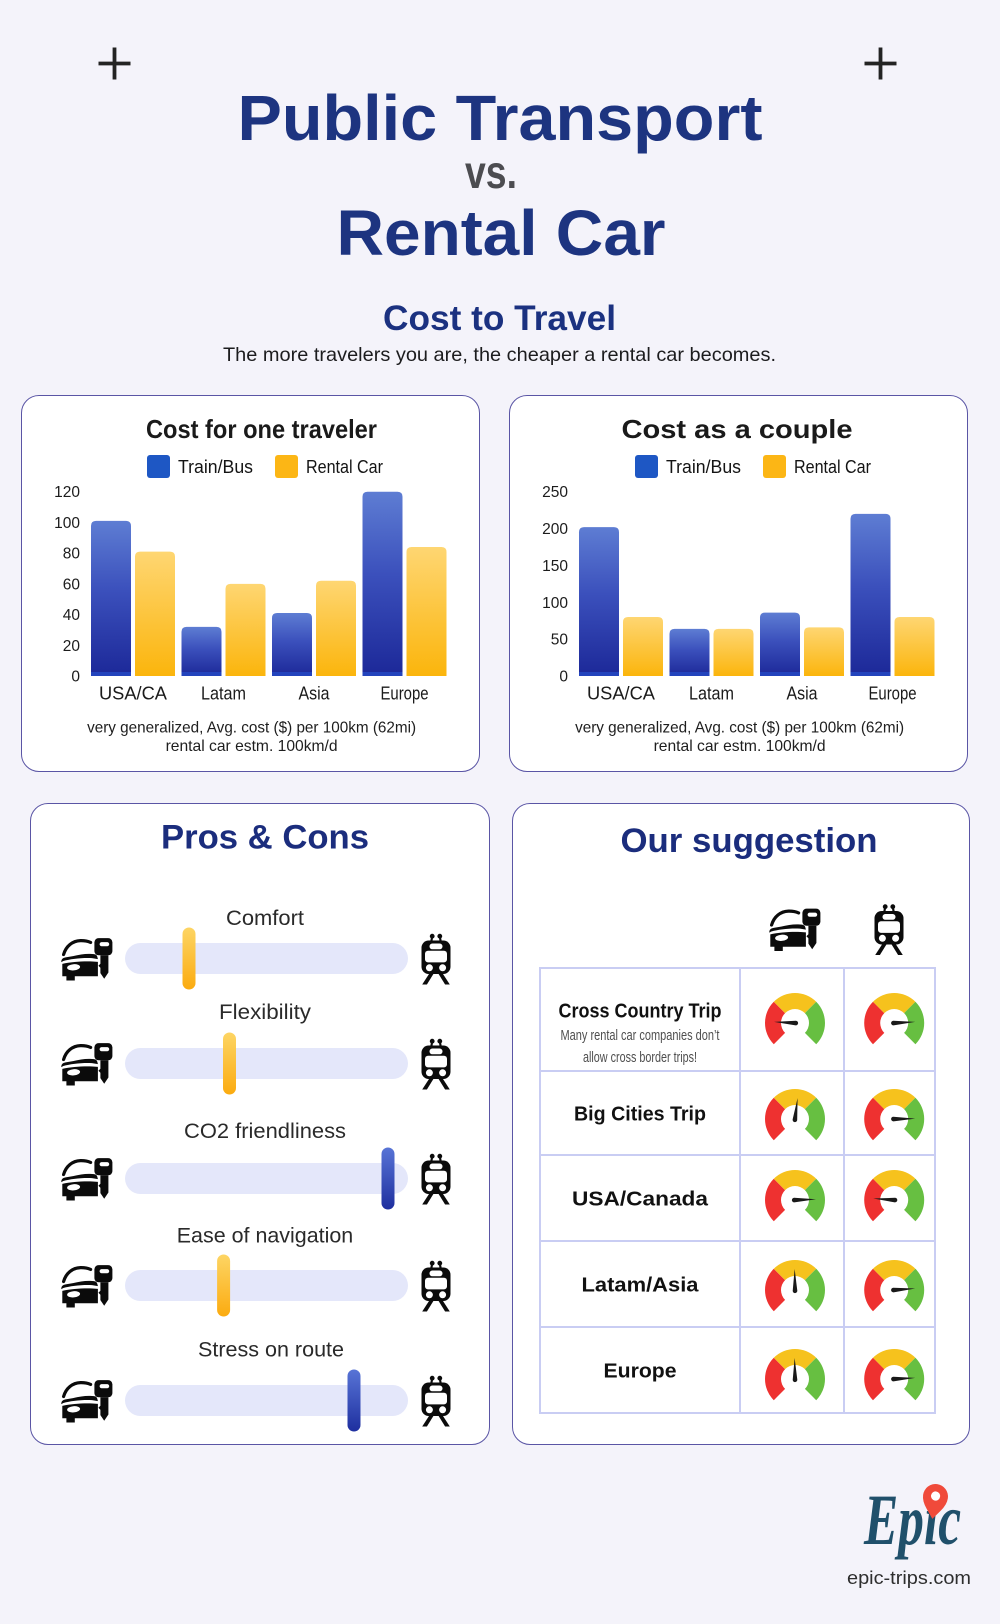 The image size is (1000, 1624). What do you see at coordinates (72, 615) in the screenshot?
I see `svg-text: 40` at bounding box center [72, 615].